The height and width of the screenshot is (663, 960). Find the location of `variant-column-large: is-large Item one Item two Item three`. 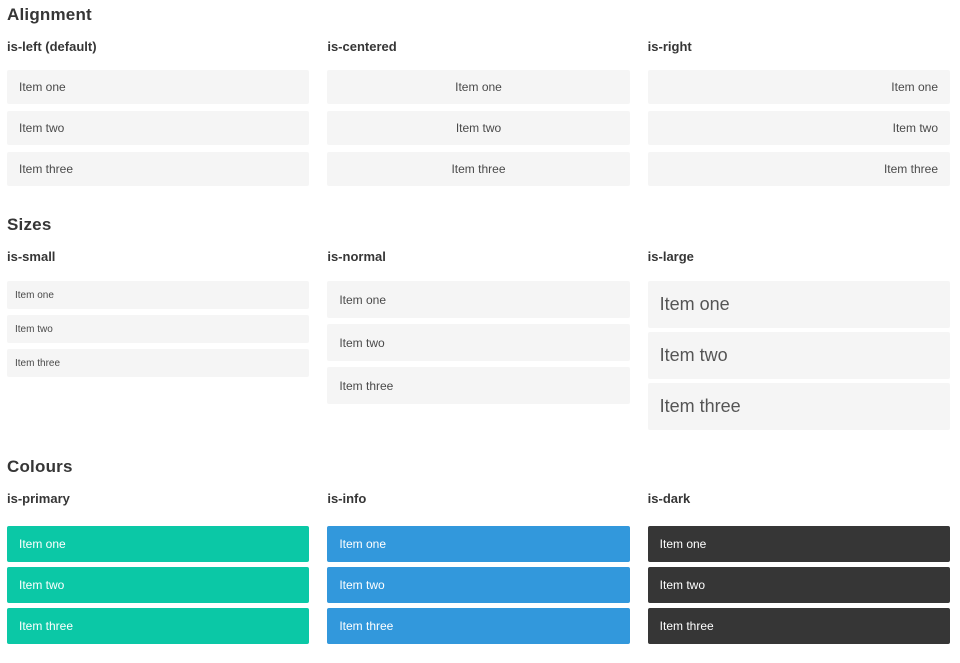

variant-column-large: is-large Item one Item two Item three is located at coordinates (798, 334).